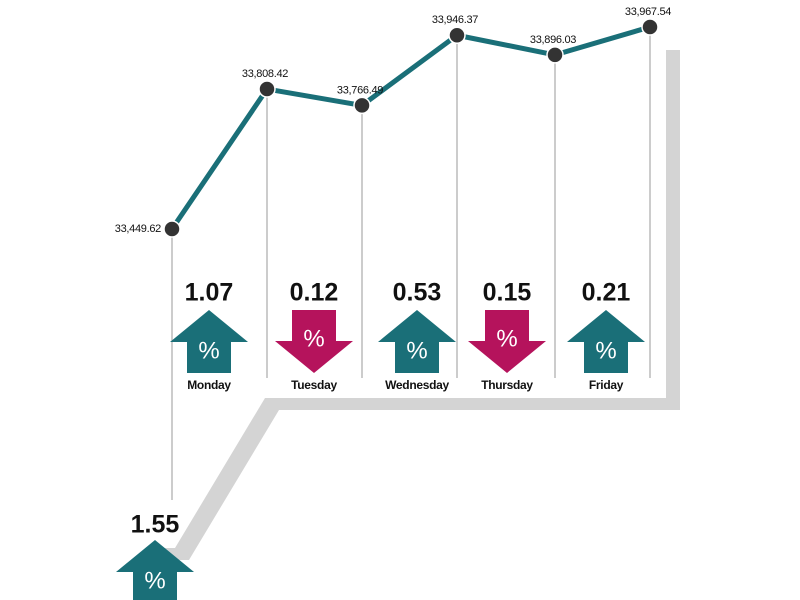 The width and height of the screenshot is (800, 600). What do you see at coordinates (314, 293) in the screenshot?
I see `daily-change: 0.12` at bounding box center [314, 293].